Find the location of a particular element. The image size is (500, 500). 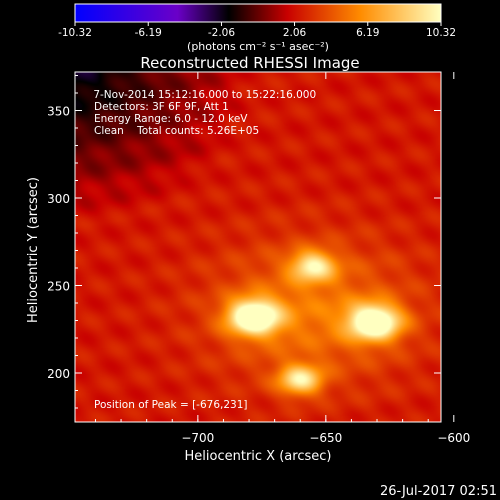

colorbar-units: (photons cm⁻² s⁻¹ asec⁻²) is located at coordinates (258, 46).